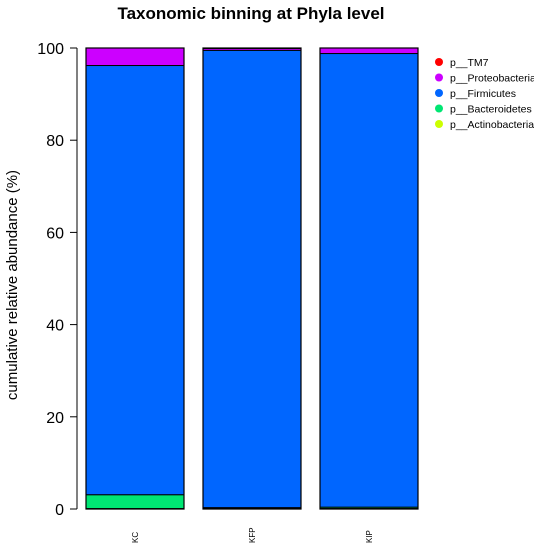  What do you see at coordinates (55, 233) in the screenshot?
I see `y-tick-label: 60` at bounding box center [55, 233].